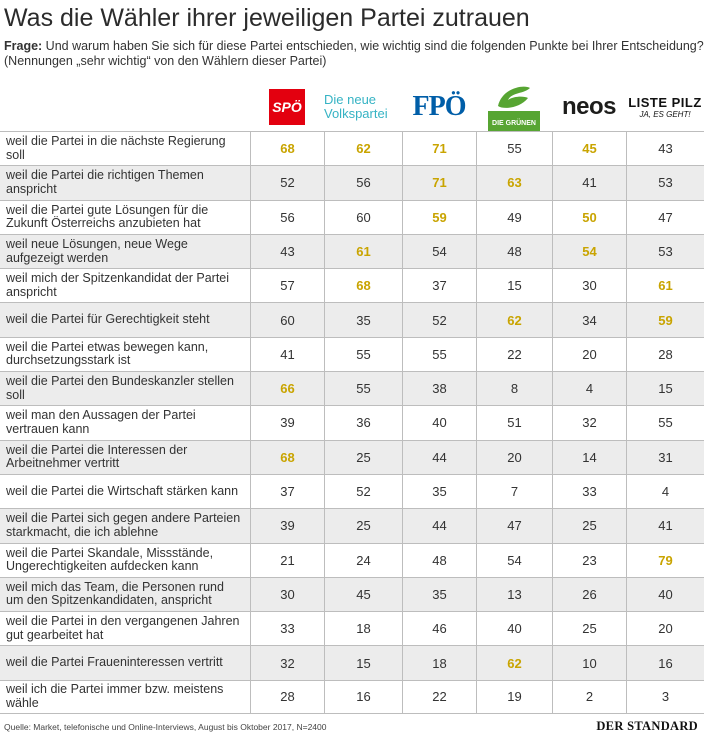 The image size is (704, 736). Describe the element at coordinates (287, 696) in the screenshot. I see `value-cell: 28` at that location.